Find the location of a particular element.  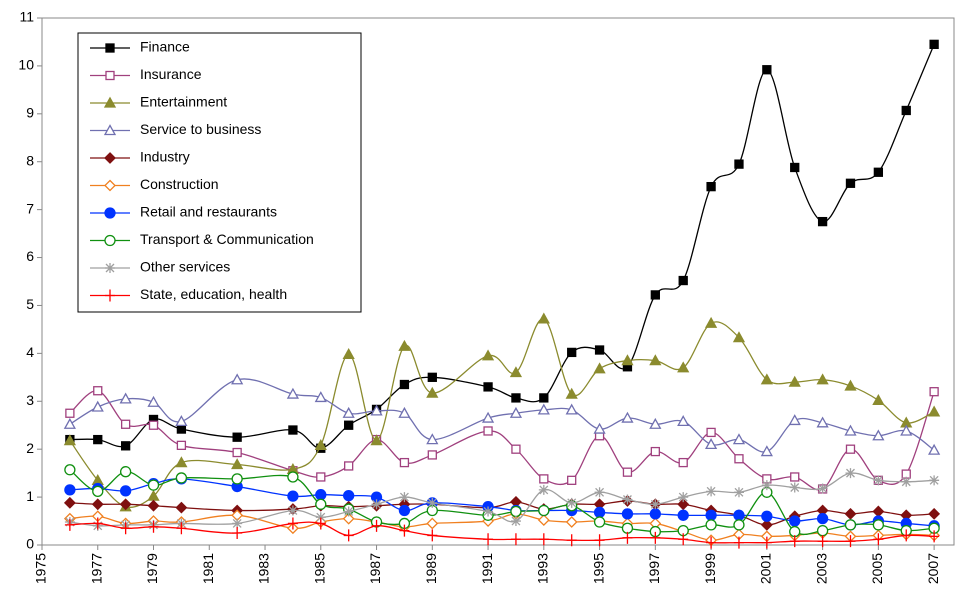

x-tick-label: 2003 is located at coordinates (821, 568).